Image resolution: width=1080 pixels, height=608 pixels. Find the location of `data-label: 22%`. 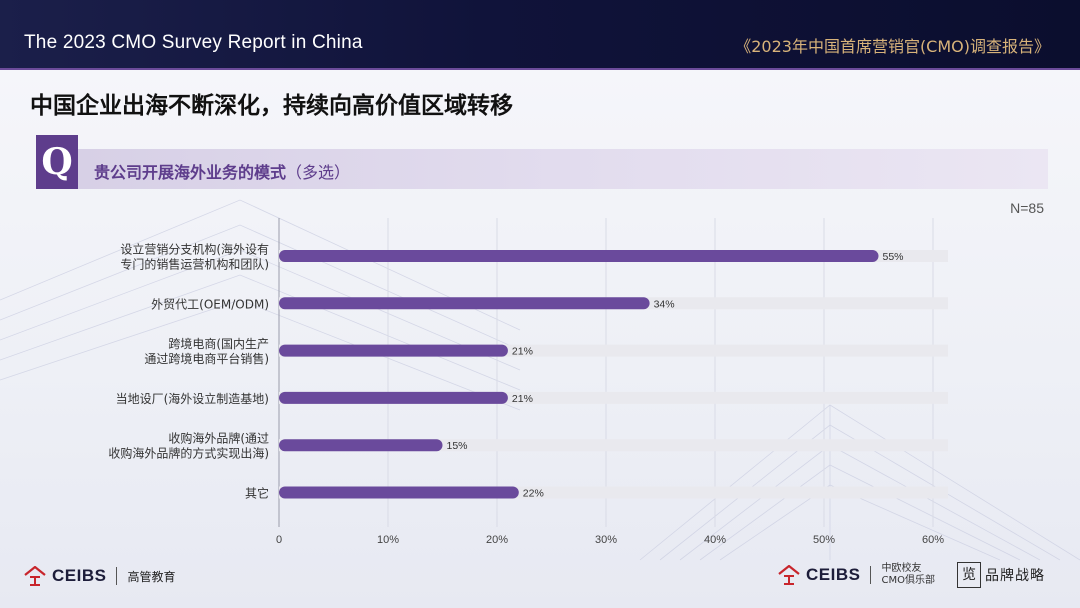

data-label: 22% is located at coordinates (533, 494).